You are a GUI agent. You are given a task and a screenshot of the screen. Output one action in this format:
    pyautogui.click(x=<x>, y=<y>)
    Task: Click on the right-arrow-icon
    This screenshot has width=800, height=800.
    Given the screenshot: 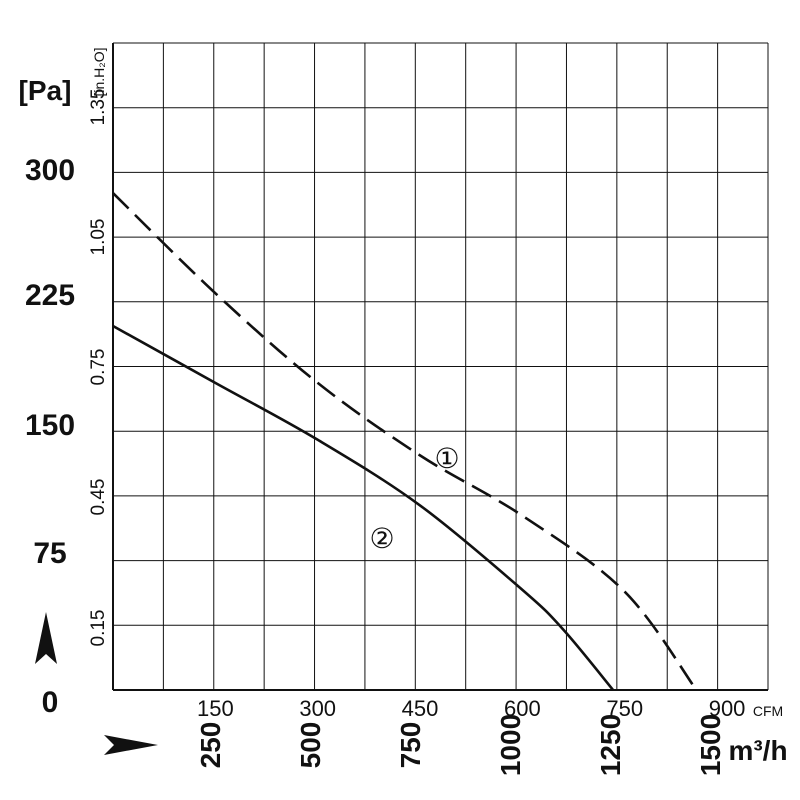 What is the action you would take?
    pyautogui.click(x=131, y=745)
    